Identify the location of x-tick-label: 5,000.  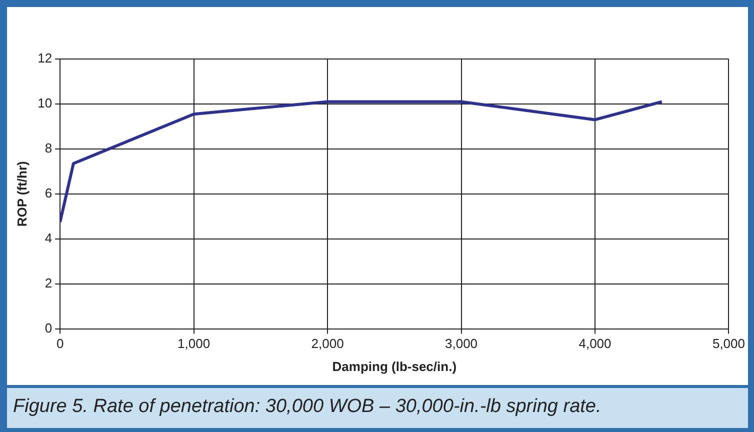
(729, 344).